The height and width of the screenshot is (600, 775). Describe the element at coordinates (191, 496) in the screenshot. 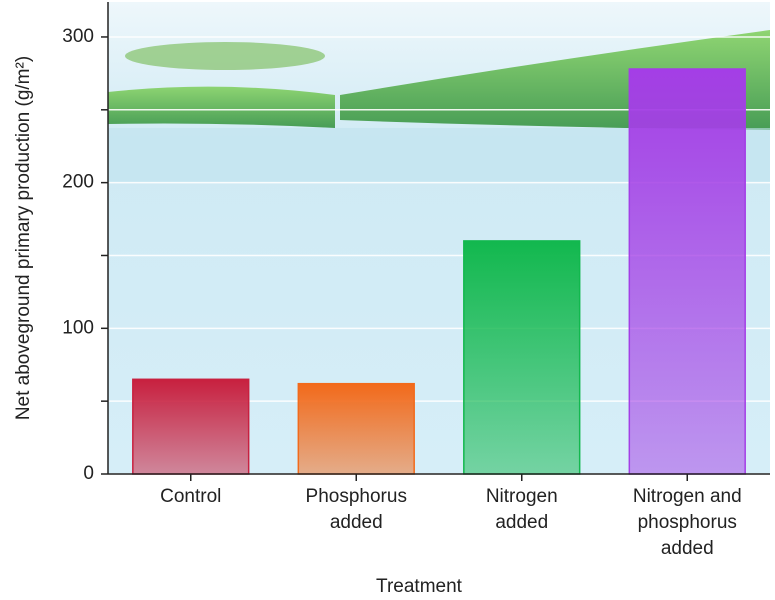

I see `x-tick-label: Control` at that location.